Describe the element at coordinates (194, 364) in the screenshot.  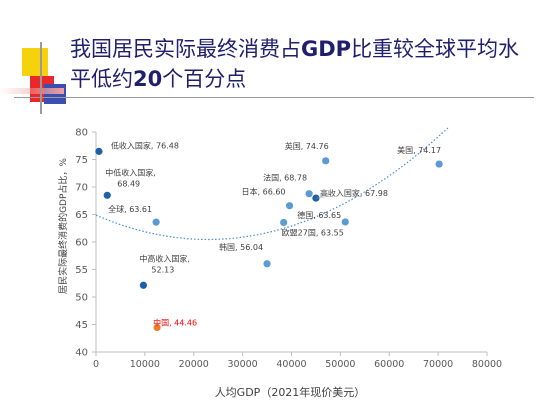
I see `x-tick-label: 20000` at that location.